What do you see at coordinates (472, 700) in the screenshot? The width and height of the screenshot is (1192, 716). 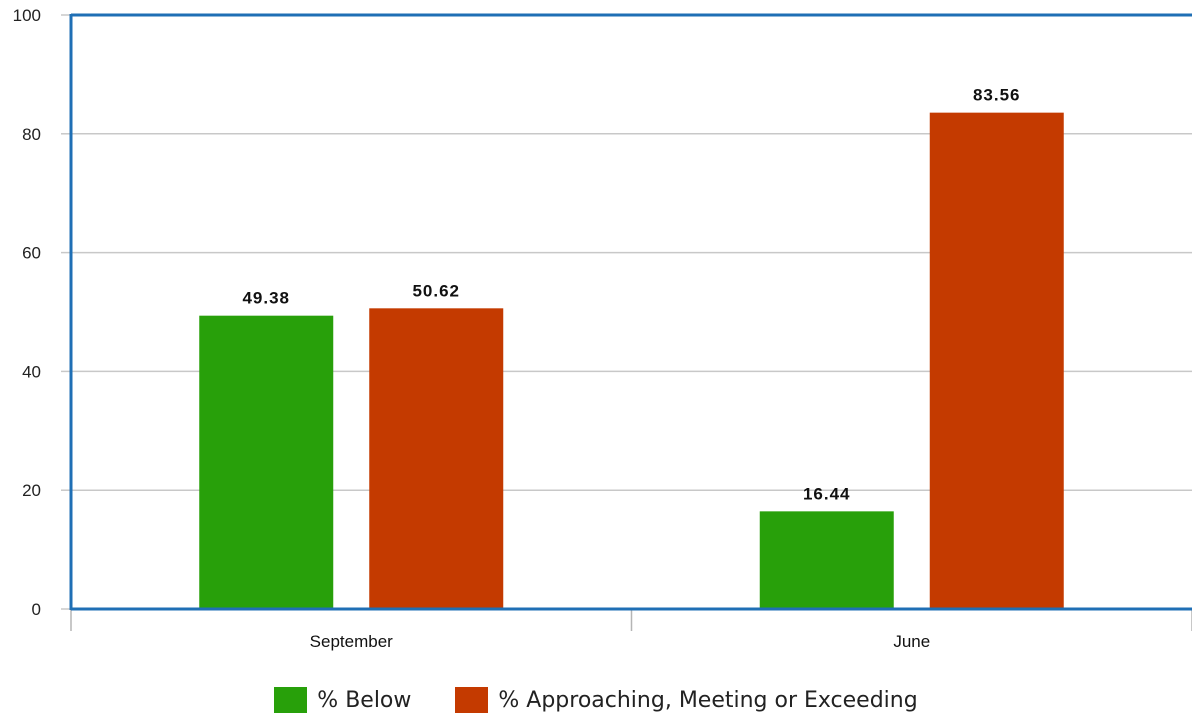 I see `legend-swatch-approaching` at bounding box center [472, 700].